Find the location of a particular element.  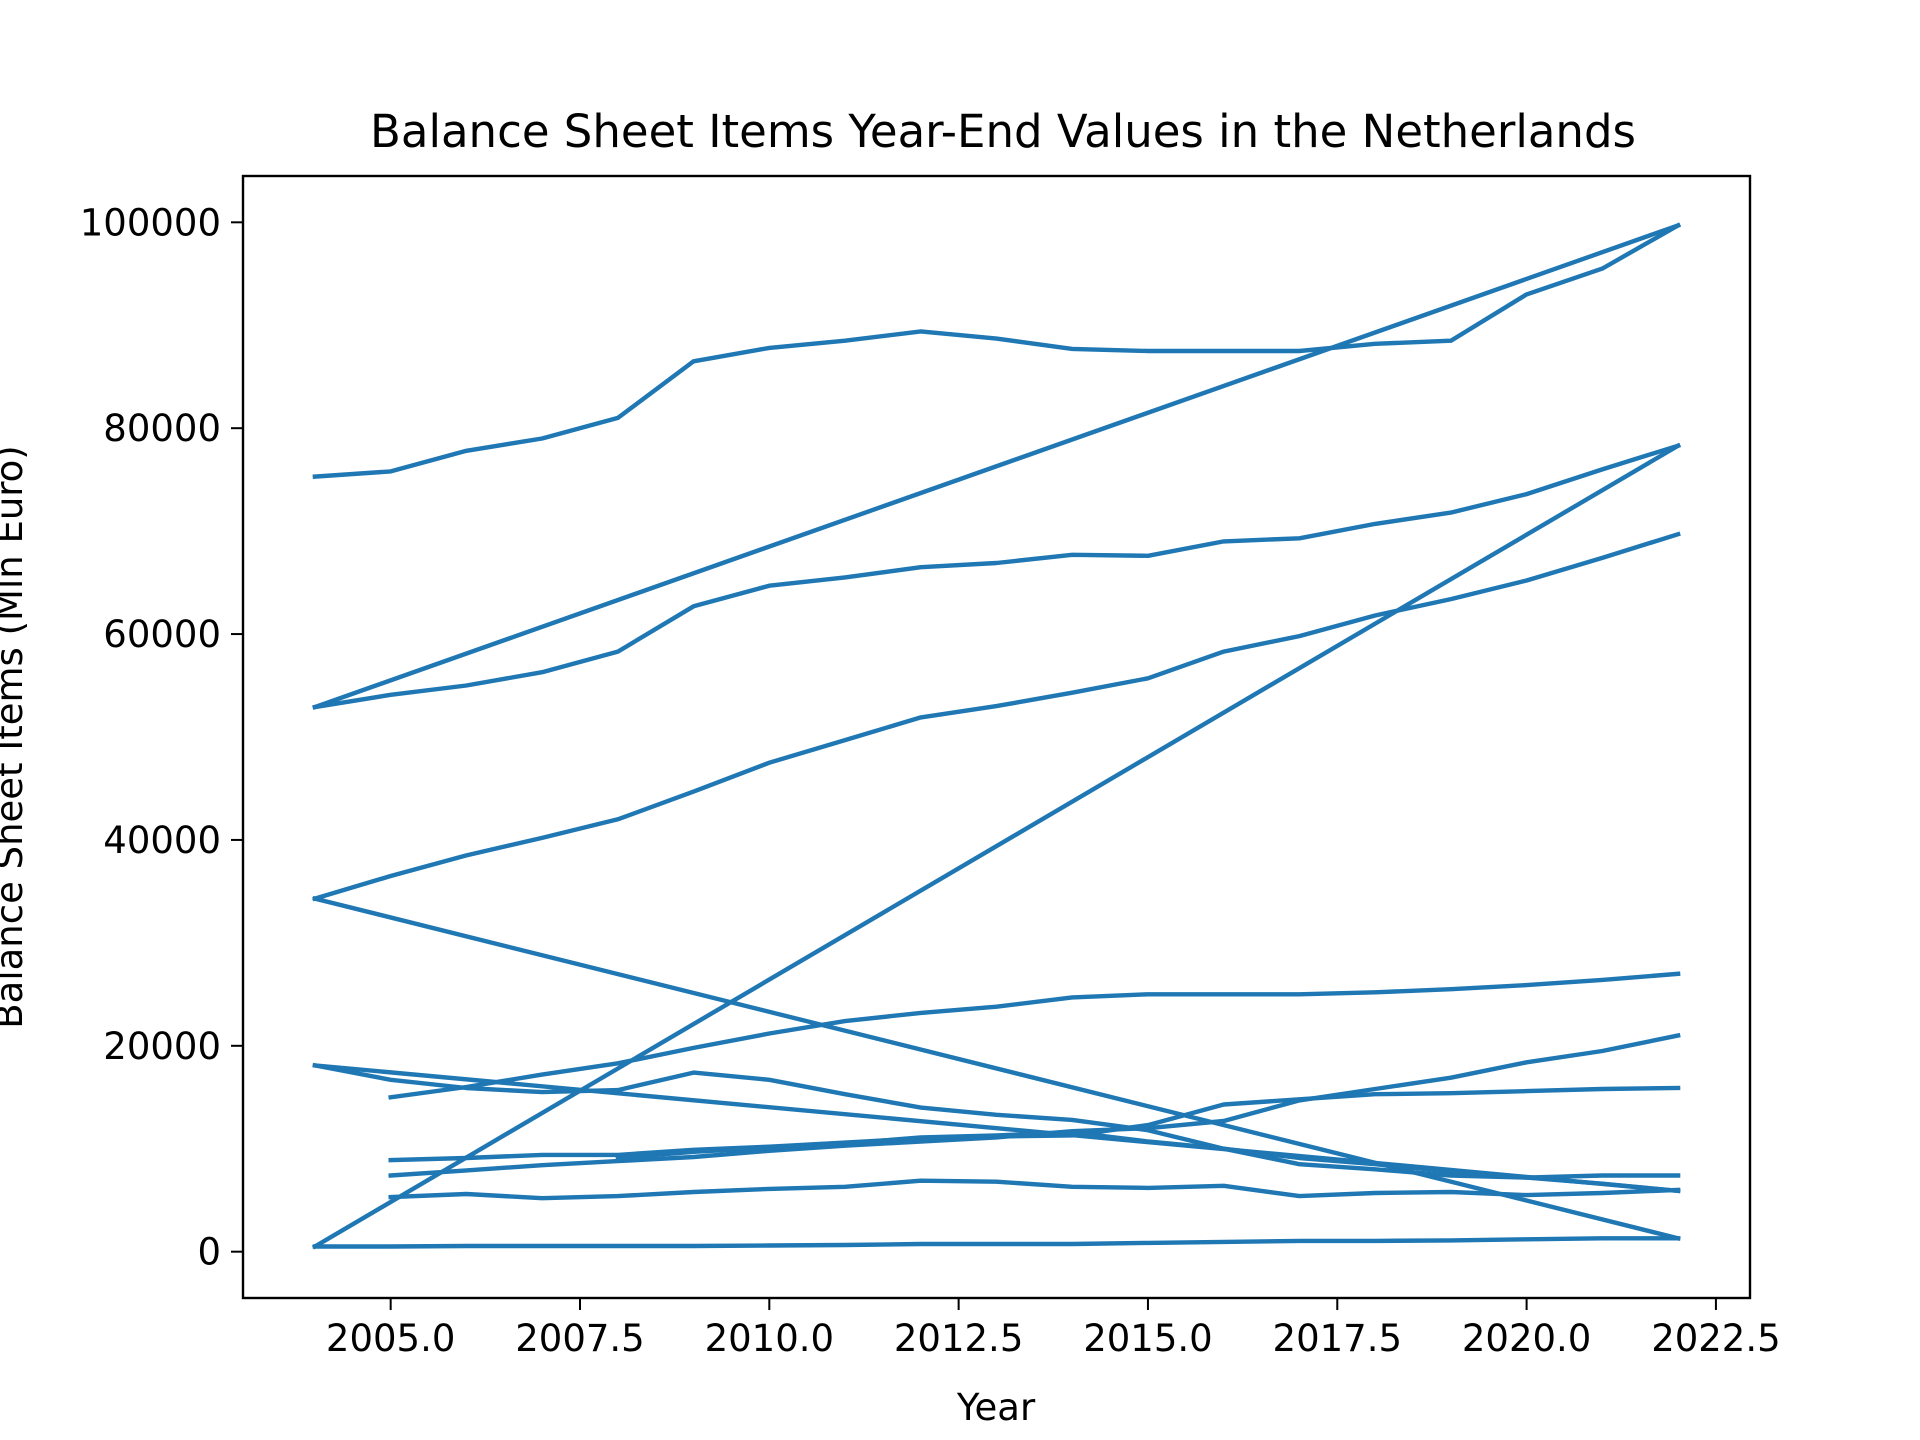

x-tick-label: 2020.0 is located at coordinates (1526, 1338).